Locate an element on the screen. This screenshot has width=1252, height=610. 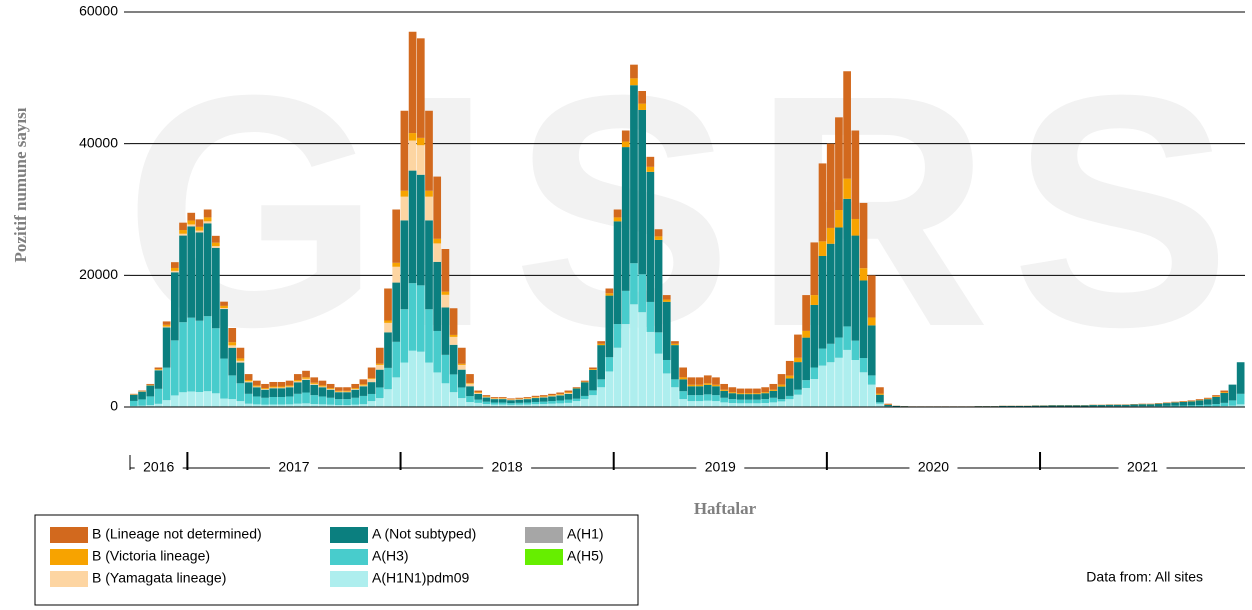
legend-swatch is located at coordinates (69, 535).